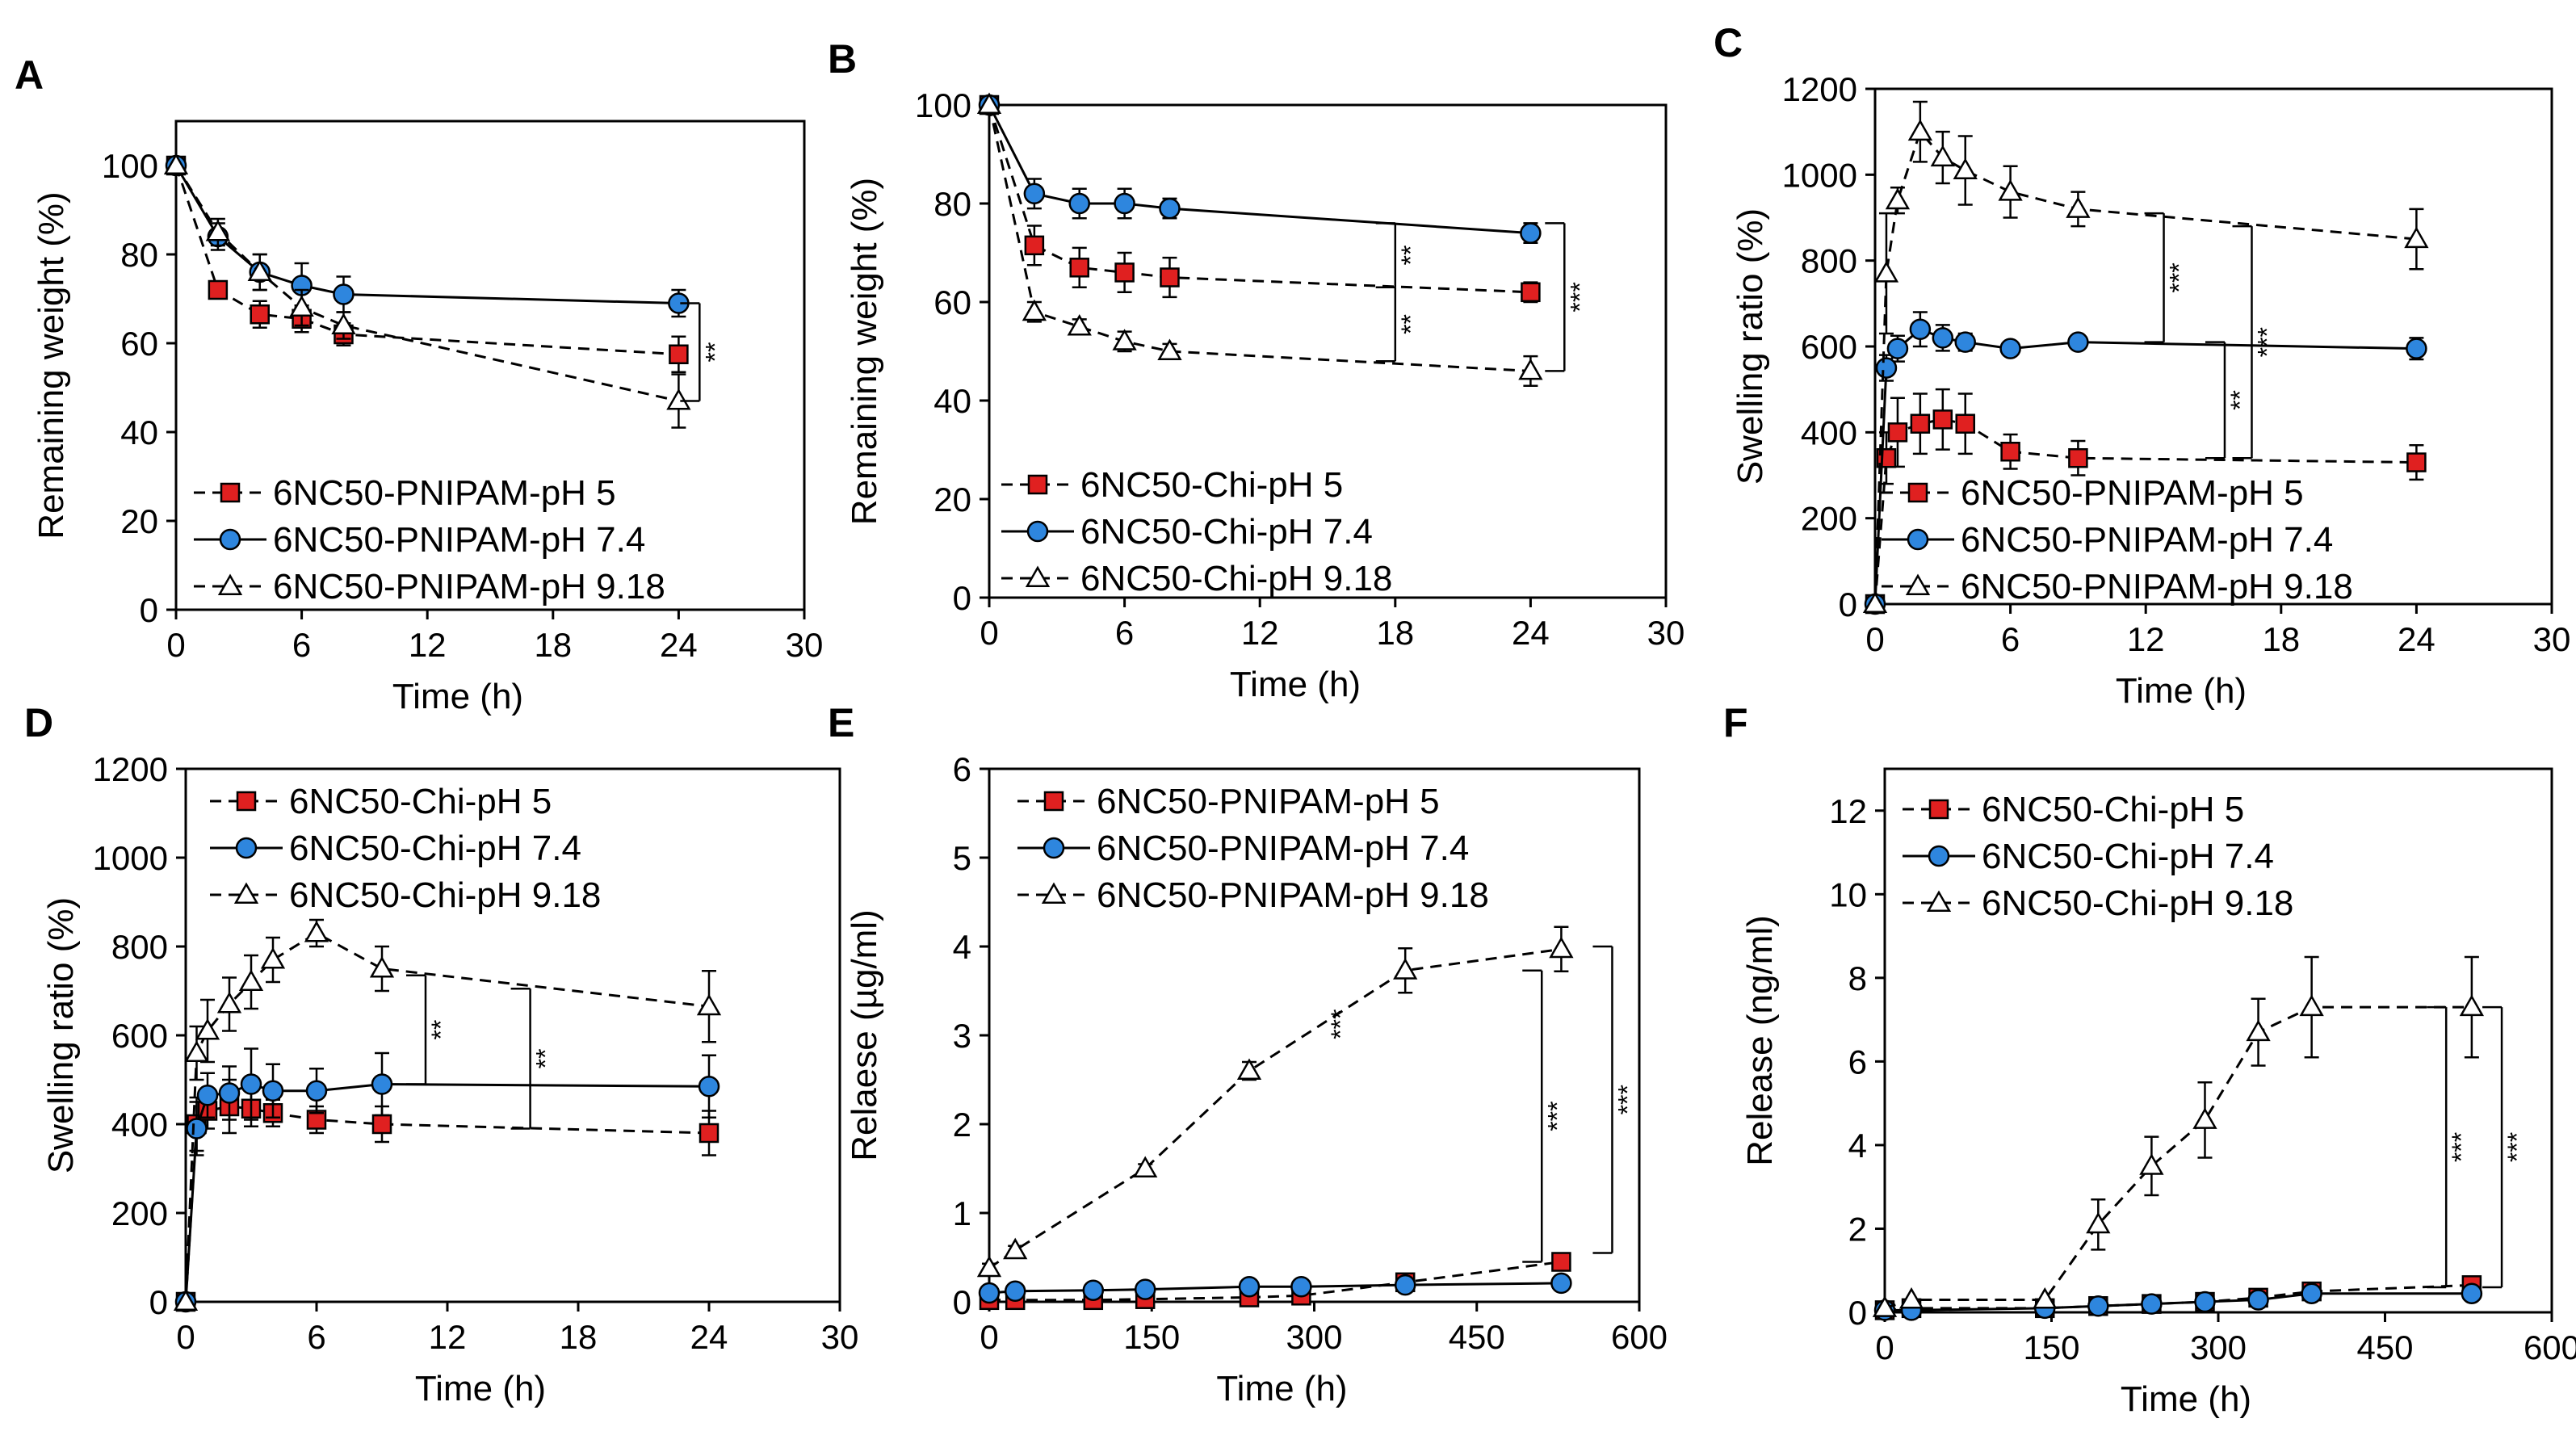 The width and height of the screenshot is (2576, 1448). I want to click on series-square, so click(1275, 1282).